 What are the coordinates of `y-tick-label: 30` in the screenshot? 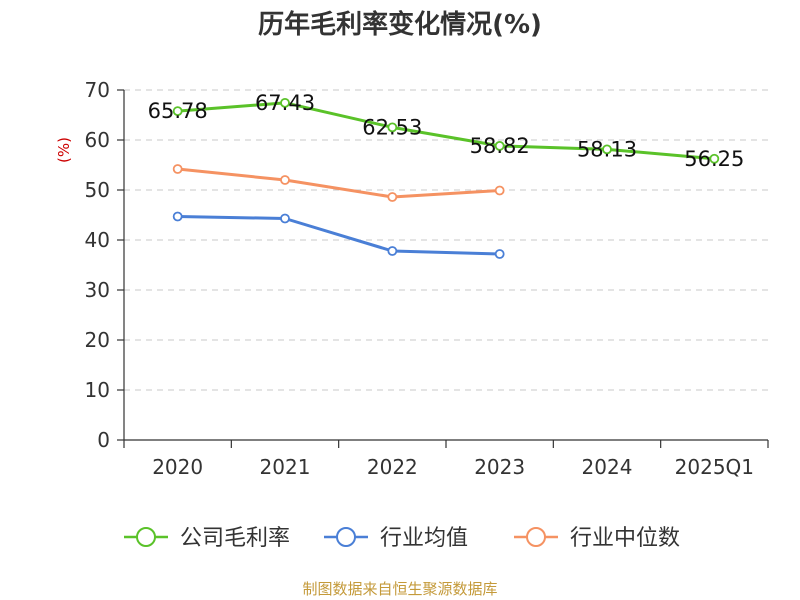 It's located at (97, 290).